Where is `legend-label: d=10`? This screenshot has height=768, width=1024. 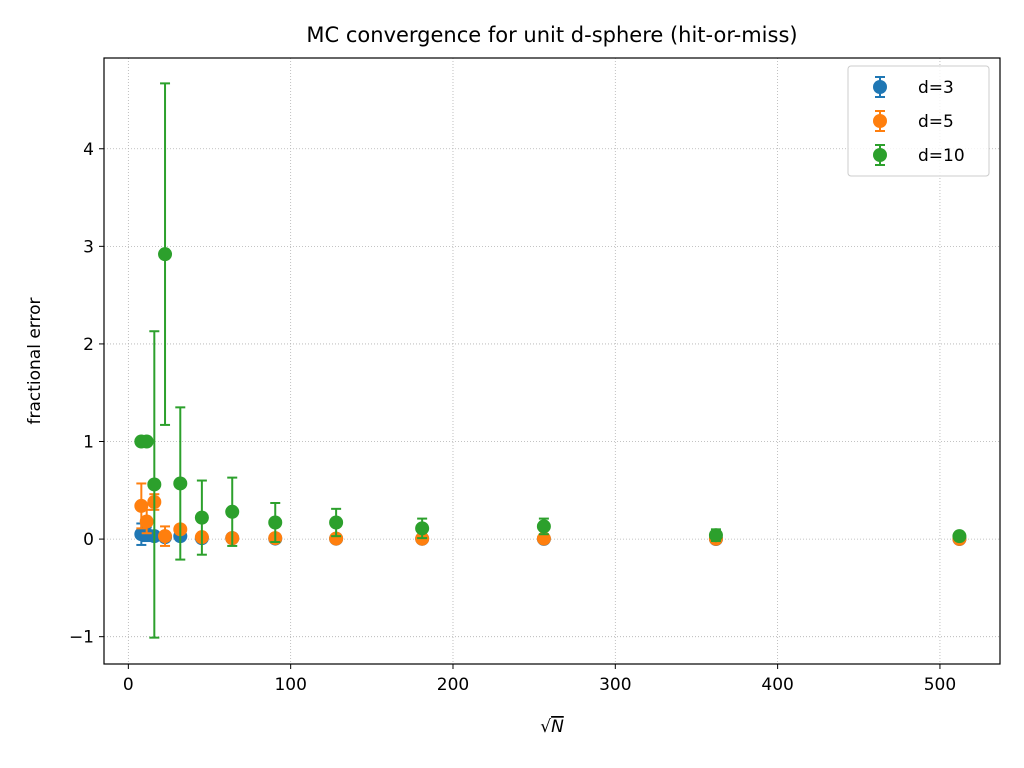 legend-label: d=10 is located at coordinates (941, 156).